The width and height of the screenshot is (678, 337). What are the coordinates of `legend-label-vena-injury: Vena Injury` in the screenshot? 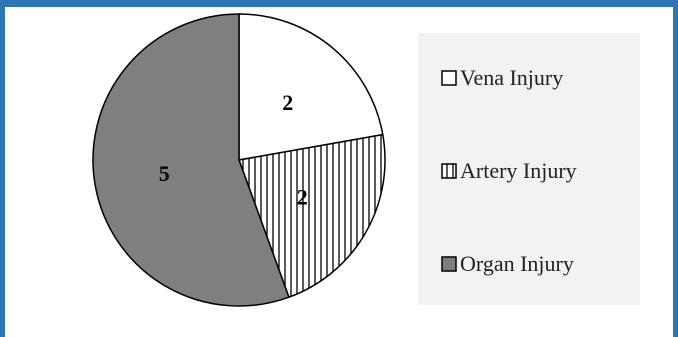 It's located at (511, 77).